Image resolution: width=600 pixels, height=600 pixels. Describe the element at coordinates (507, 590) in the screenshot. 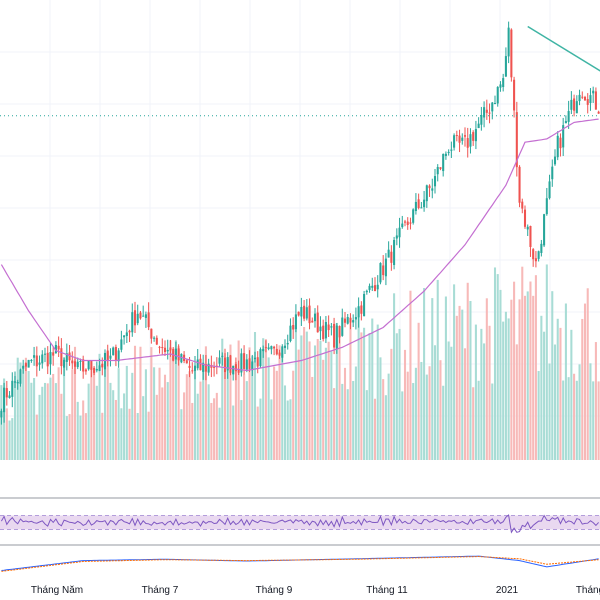

I see `x-tick-label: 2021` at that location.